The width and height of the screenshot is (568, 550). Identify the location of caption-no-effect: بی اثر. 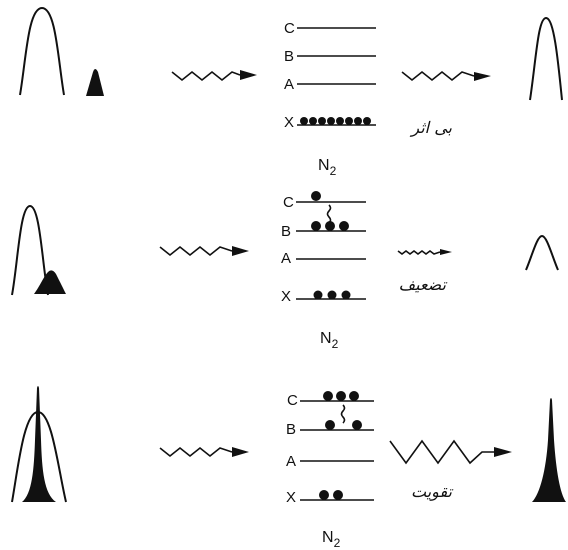
(430, 127).